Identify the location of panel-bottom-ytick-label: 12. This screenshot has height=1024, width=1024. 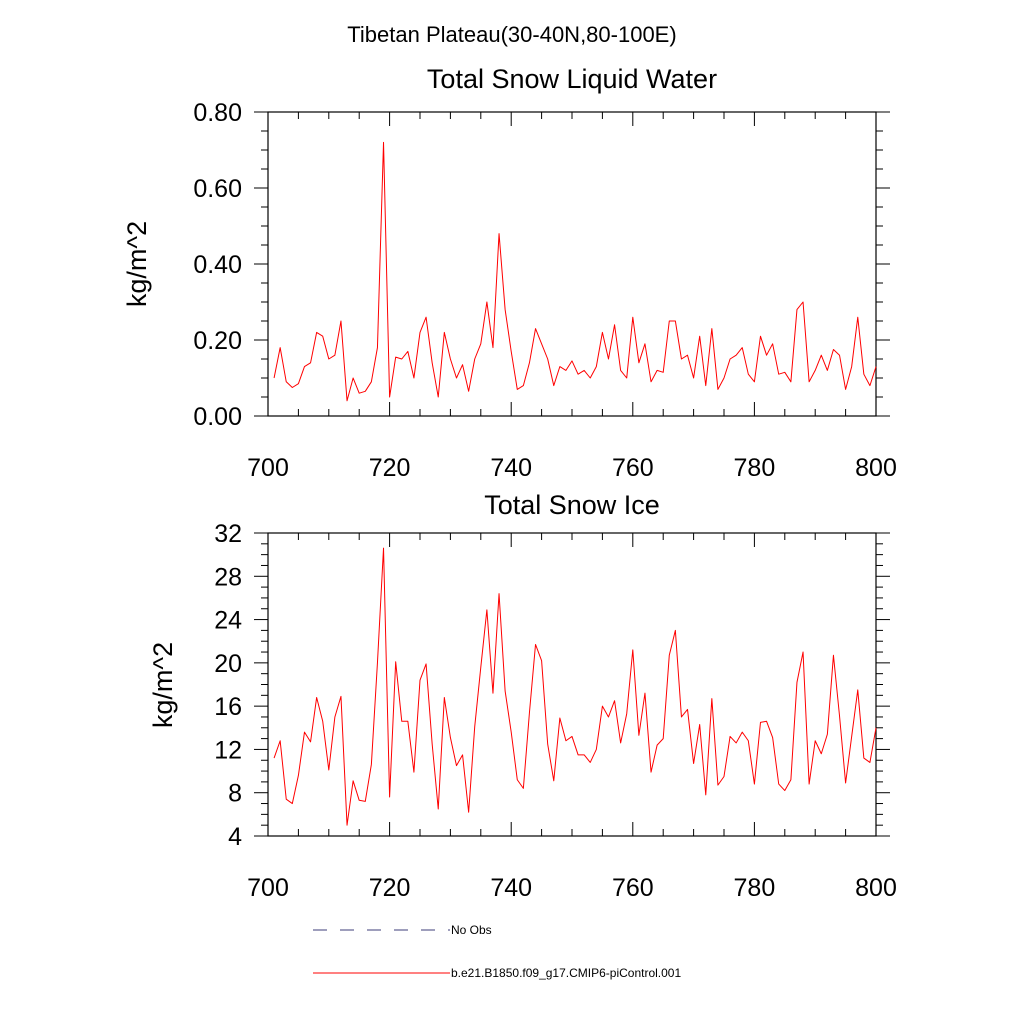
(228, 750).